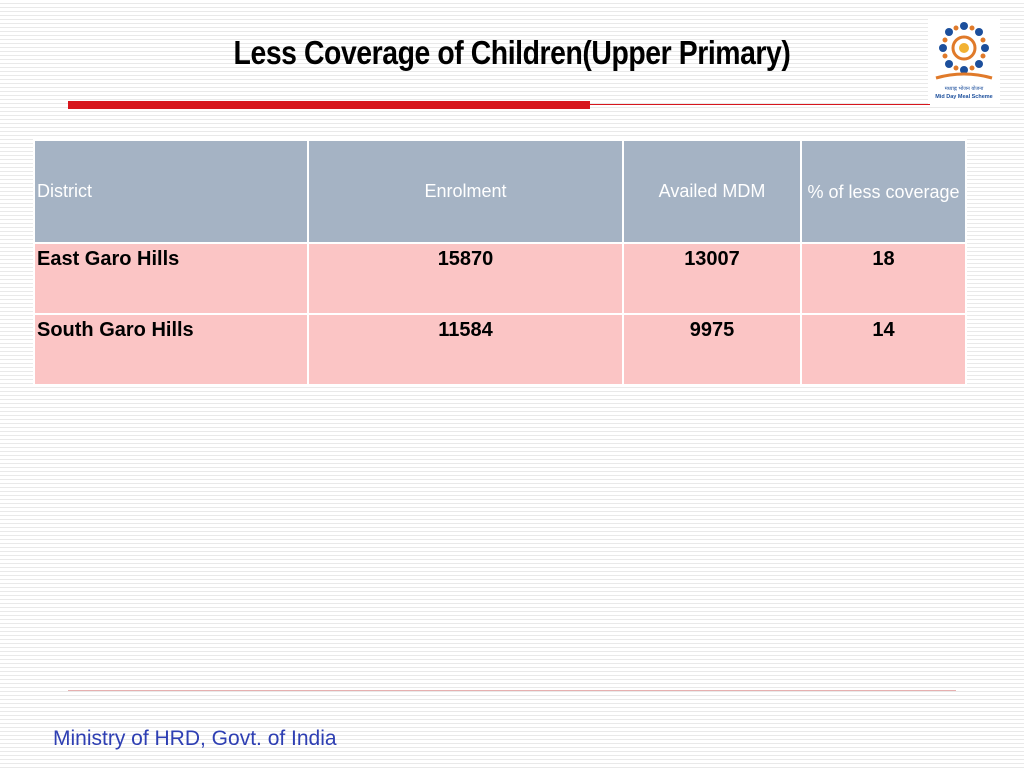 This screenshot has width=1024, height=768. Describe the element at coordinates (171, 191) in the screenshot. I see `header-district: District` at that location.